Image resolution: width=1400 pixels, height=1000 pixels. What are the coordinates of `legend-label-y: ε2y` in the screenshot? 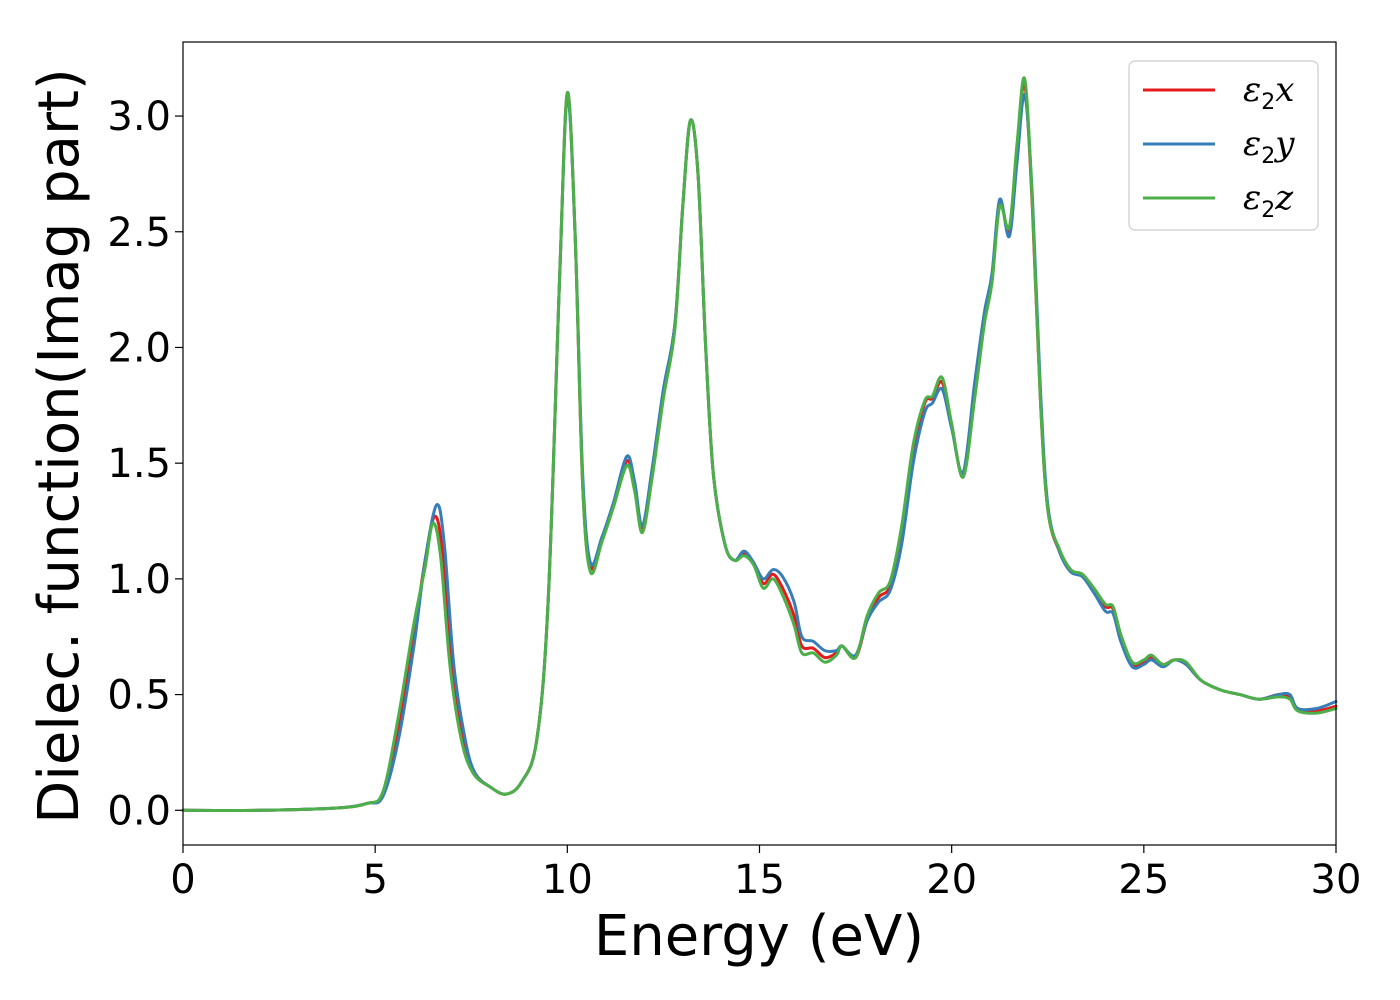 It's located at (1269, 146).